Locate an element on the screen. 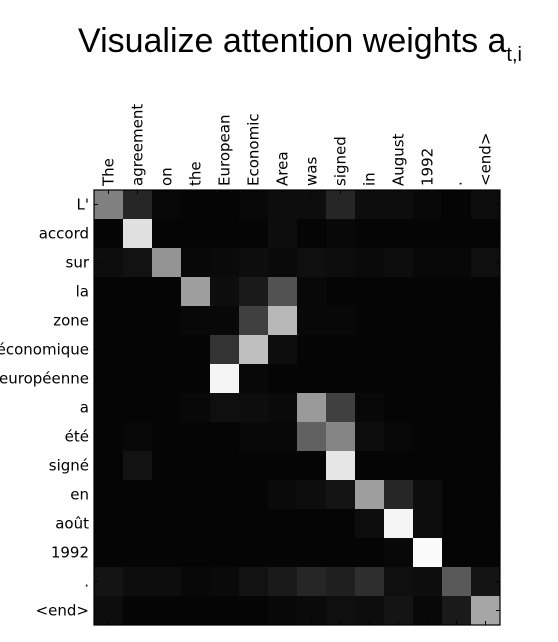 The image size is (558, 642). cell-r5-c9 is located at coordinates (370, 350).